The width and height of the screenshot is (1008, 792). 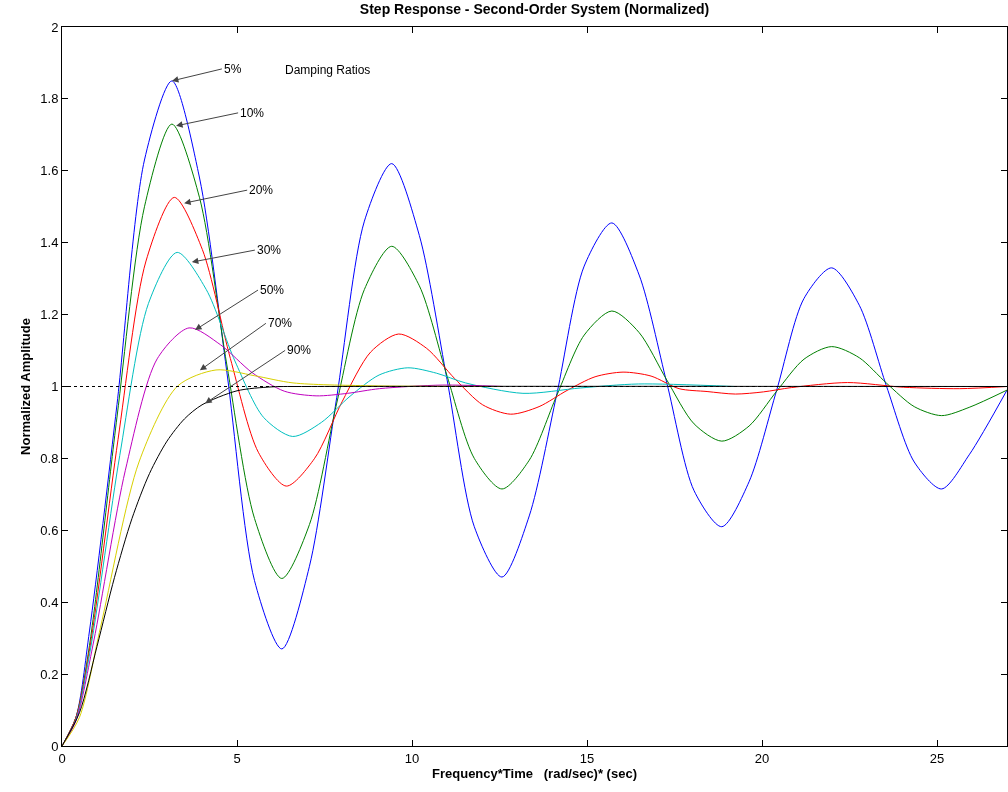 What do you see at coordinates (49, 530) in the screenshot?
I see `y-tick-label: 0.6` at bounding box center [49, 530].